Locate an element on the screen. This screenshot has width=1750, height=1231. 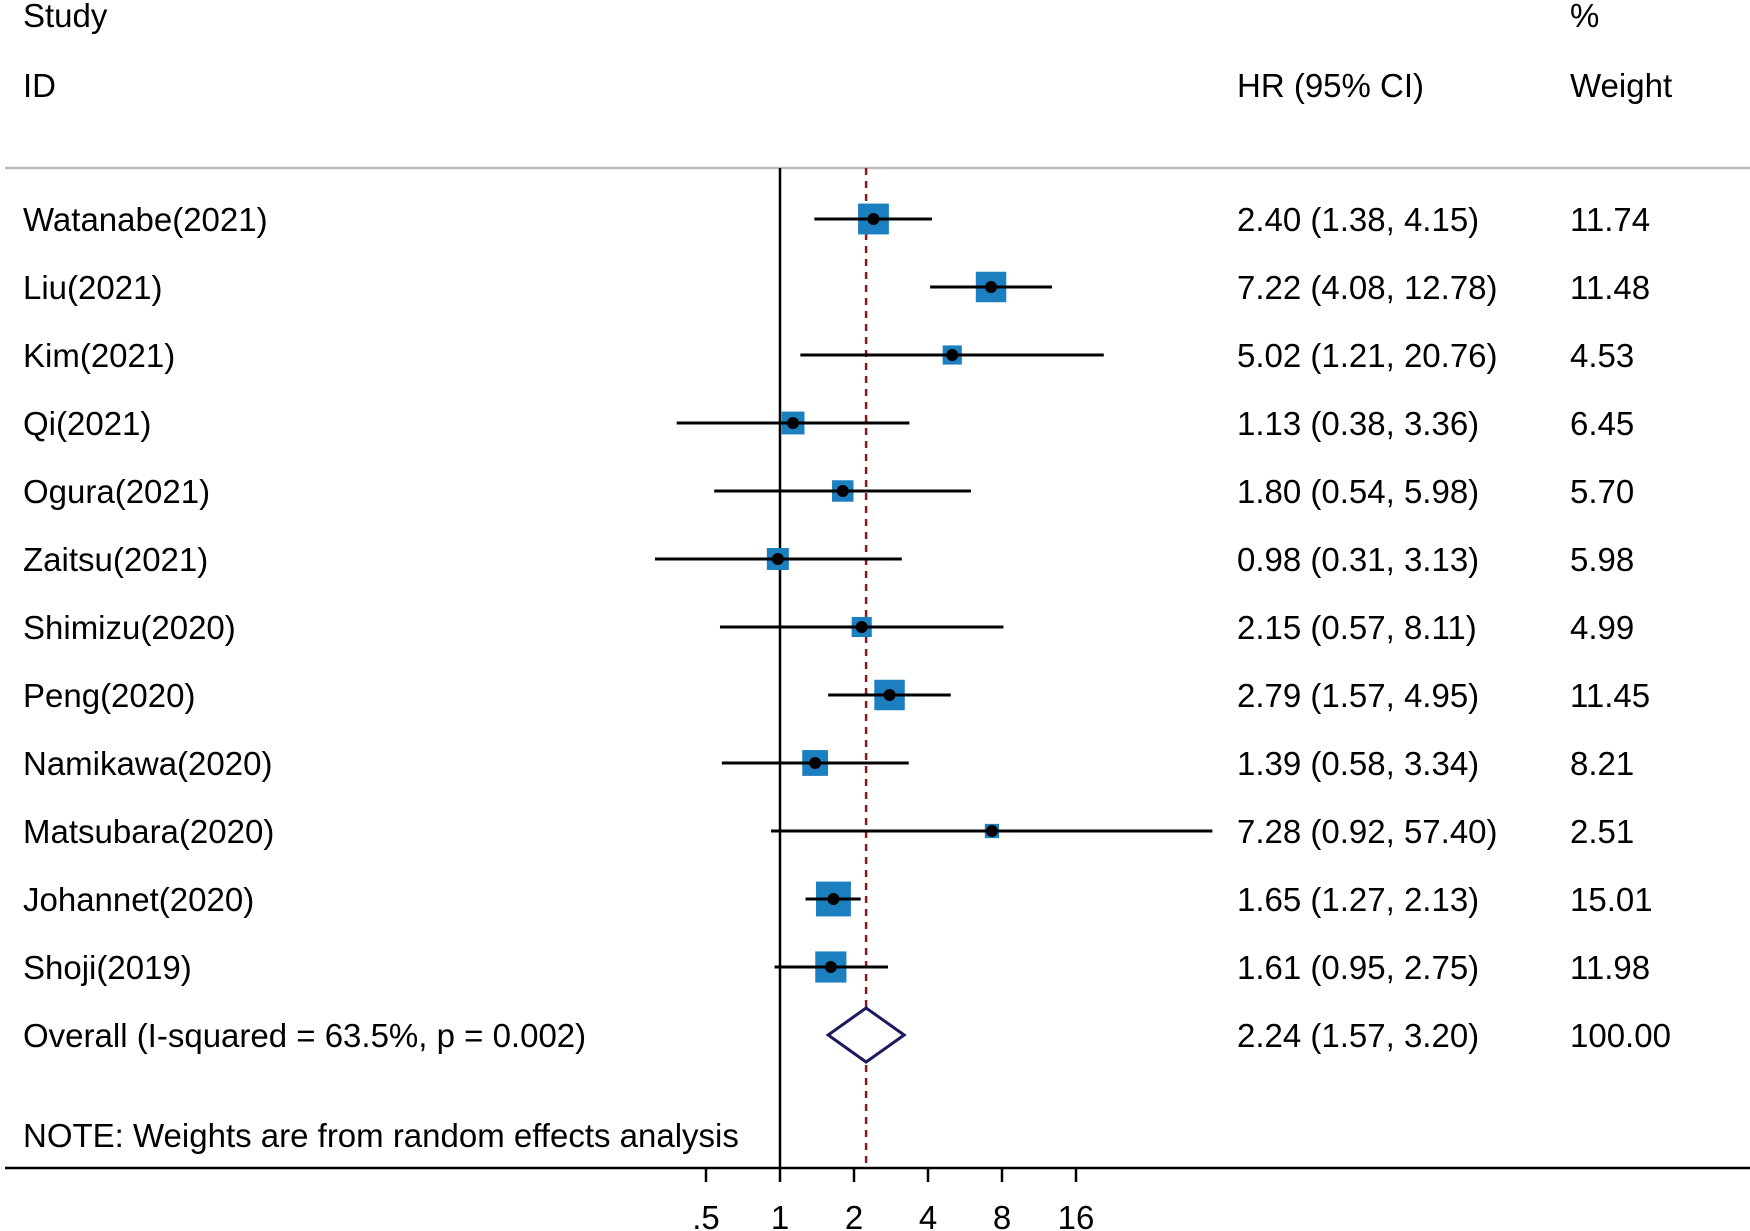
x-tick-label: 4 is located at coordinates (928, 1215).